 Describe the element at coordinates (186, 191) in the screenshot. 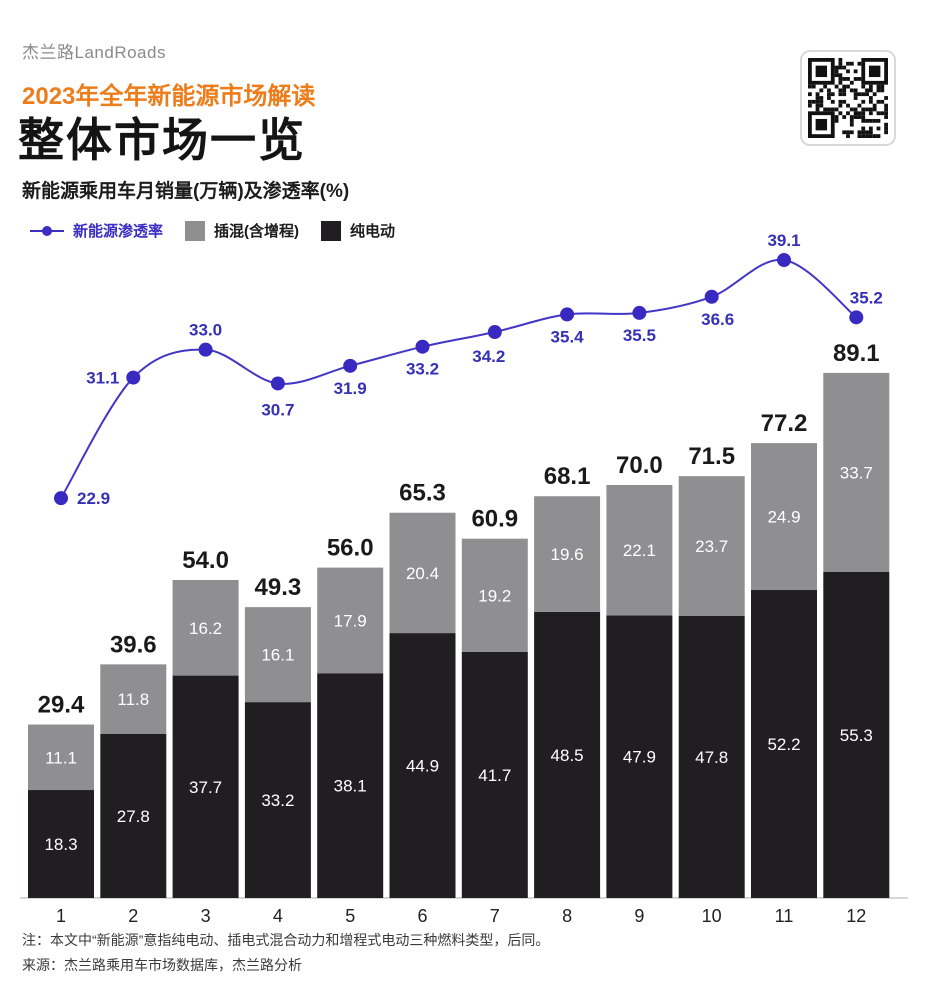

I see `chart-caption: 新能源乘用车月销量(万辆)及渗透率(%)` at that location.